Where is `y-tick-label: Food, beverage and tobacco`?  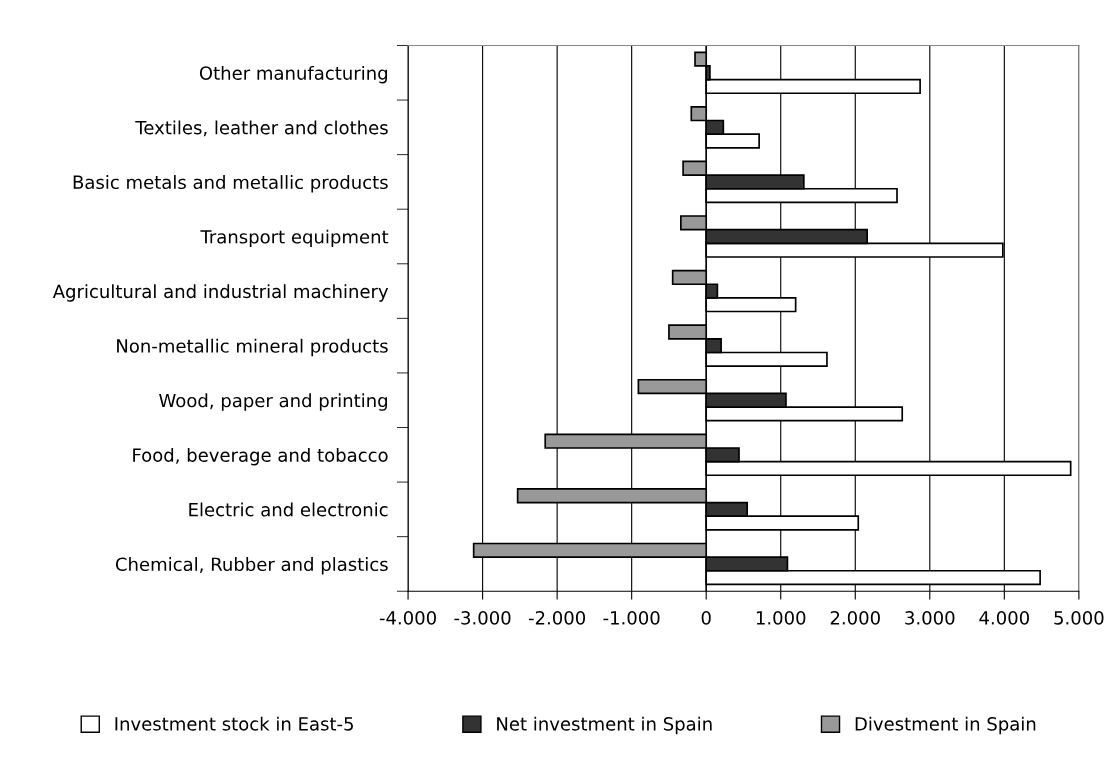
y-tick-label: Food, beverage and tobacco is located at coordinates (260, 456).